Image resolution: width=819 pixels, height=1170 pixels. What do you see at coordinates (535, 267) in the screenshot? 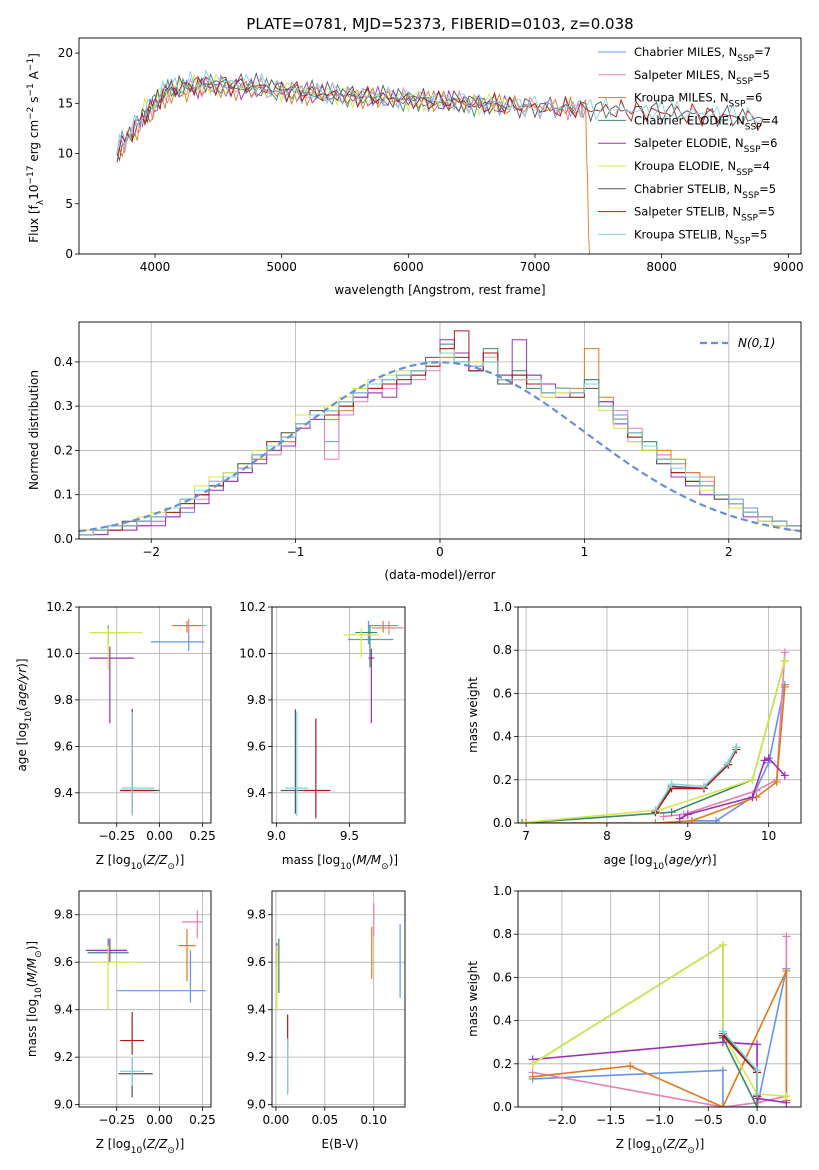
I see `x-tick-label: 7000` at bounding box center [535, 267].